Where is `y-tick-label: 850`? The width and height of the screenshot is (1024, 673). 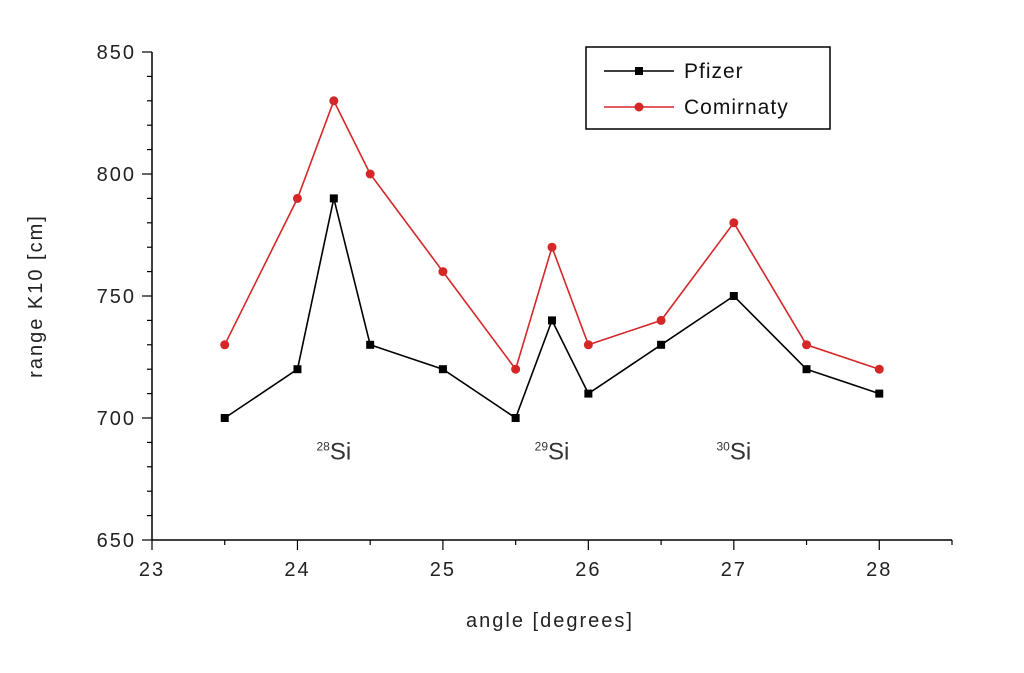 y-tick-label: 850 is located at coordinates (116, 53).